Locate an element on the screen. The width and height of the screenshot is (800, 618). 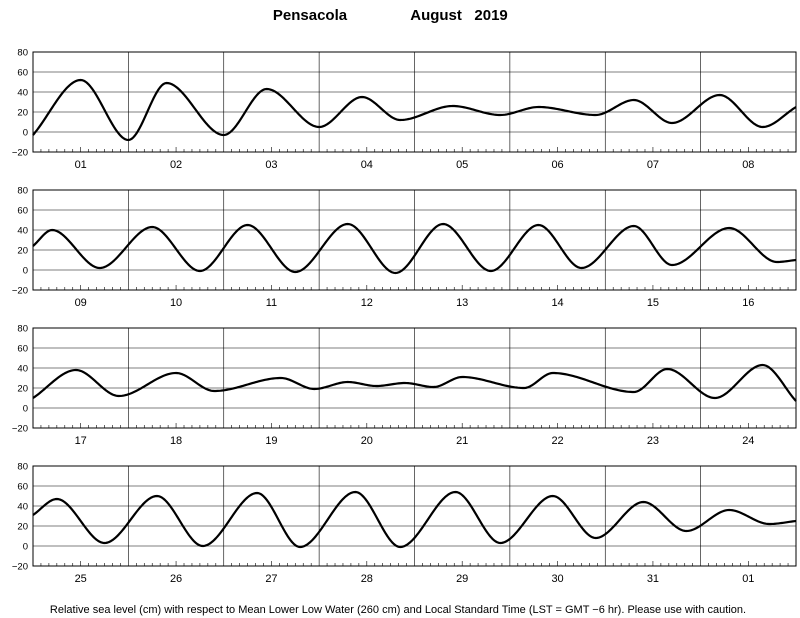
day-label: 16 is located at coordinates (748, 303).